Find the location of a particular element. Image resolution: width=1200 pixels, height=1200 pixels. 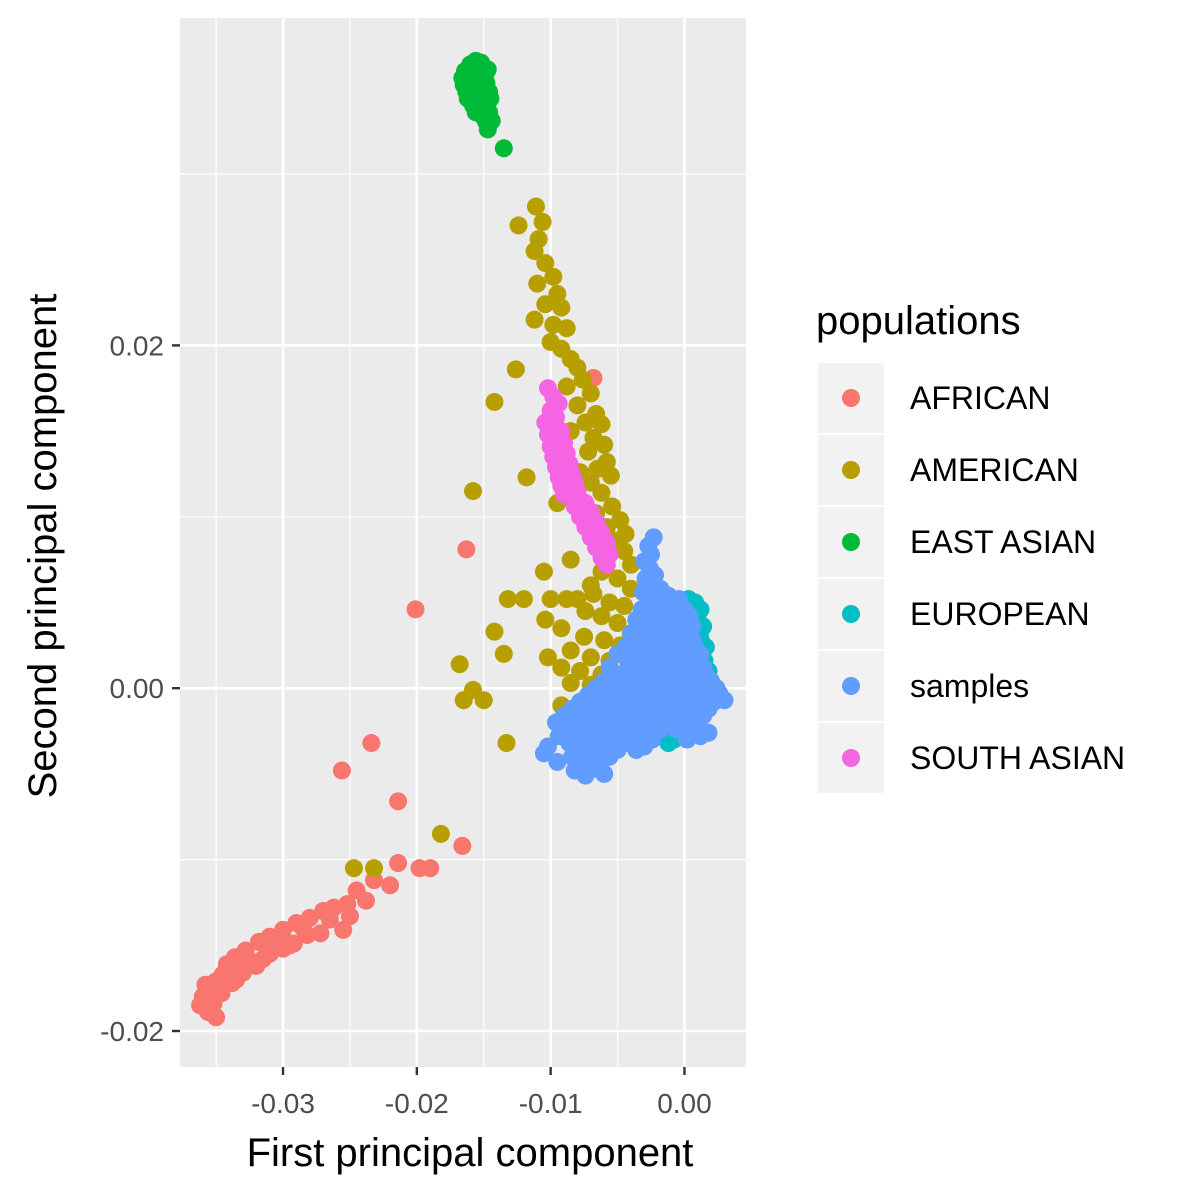

legend-title: populations is located at coordinates (918, 321).